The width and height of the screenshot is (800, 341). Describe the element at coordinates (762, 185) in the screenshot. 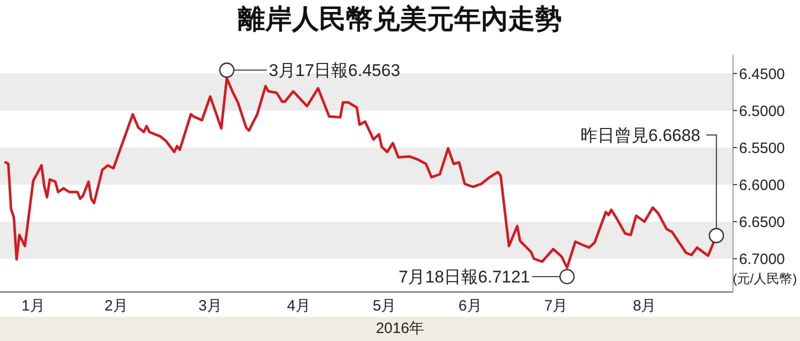

I see `y-tick-label: 6.6000` at that location.